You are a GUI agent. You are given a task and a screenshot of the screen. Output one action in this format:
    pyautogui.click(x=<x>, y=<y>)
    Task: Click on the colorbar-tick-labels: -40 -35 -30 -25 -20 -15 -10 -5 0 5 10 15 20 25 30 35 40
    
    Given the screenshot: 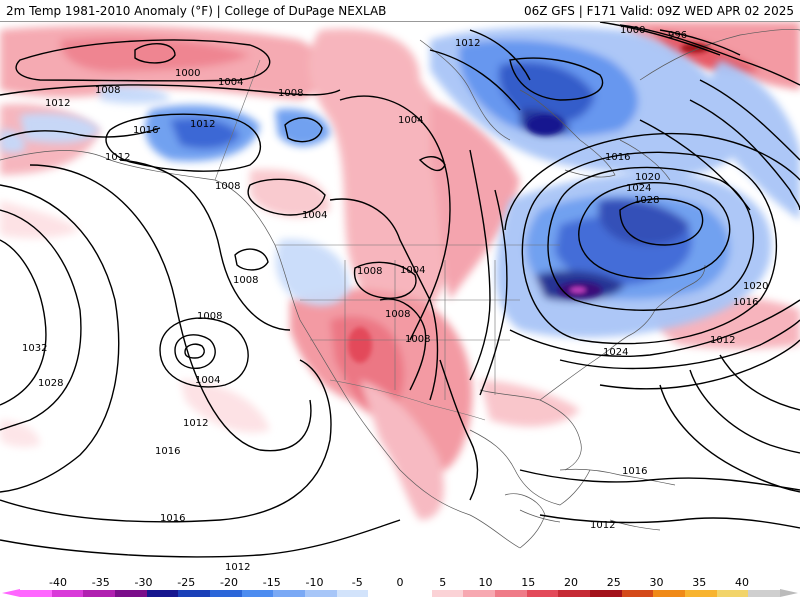 What is the action you would take?
    pyautogui.click(x=400, y=582)
    